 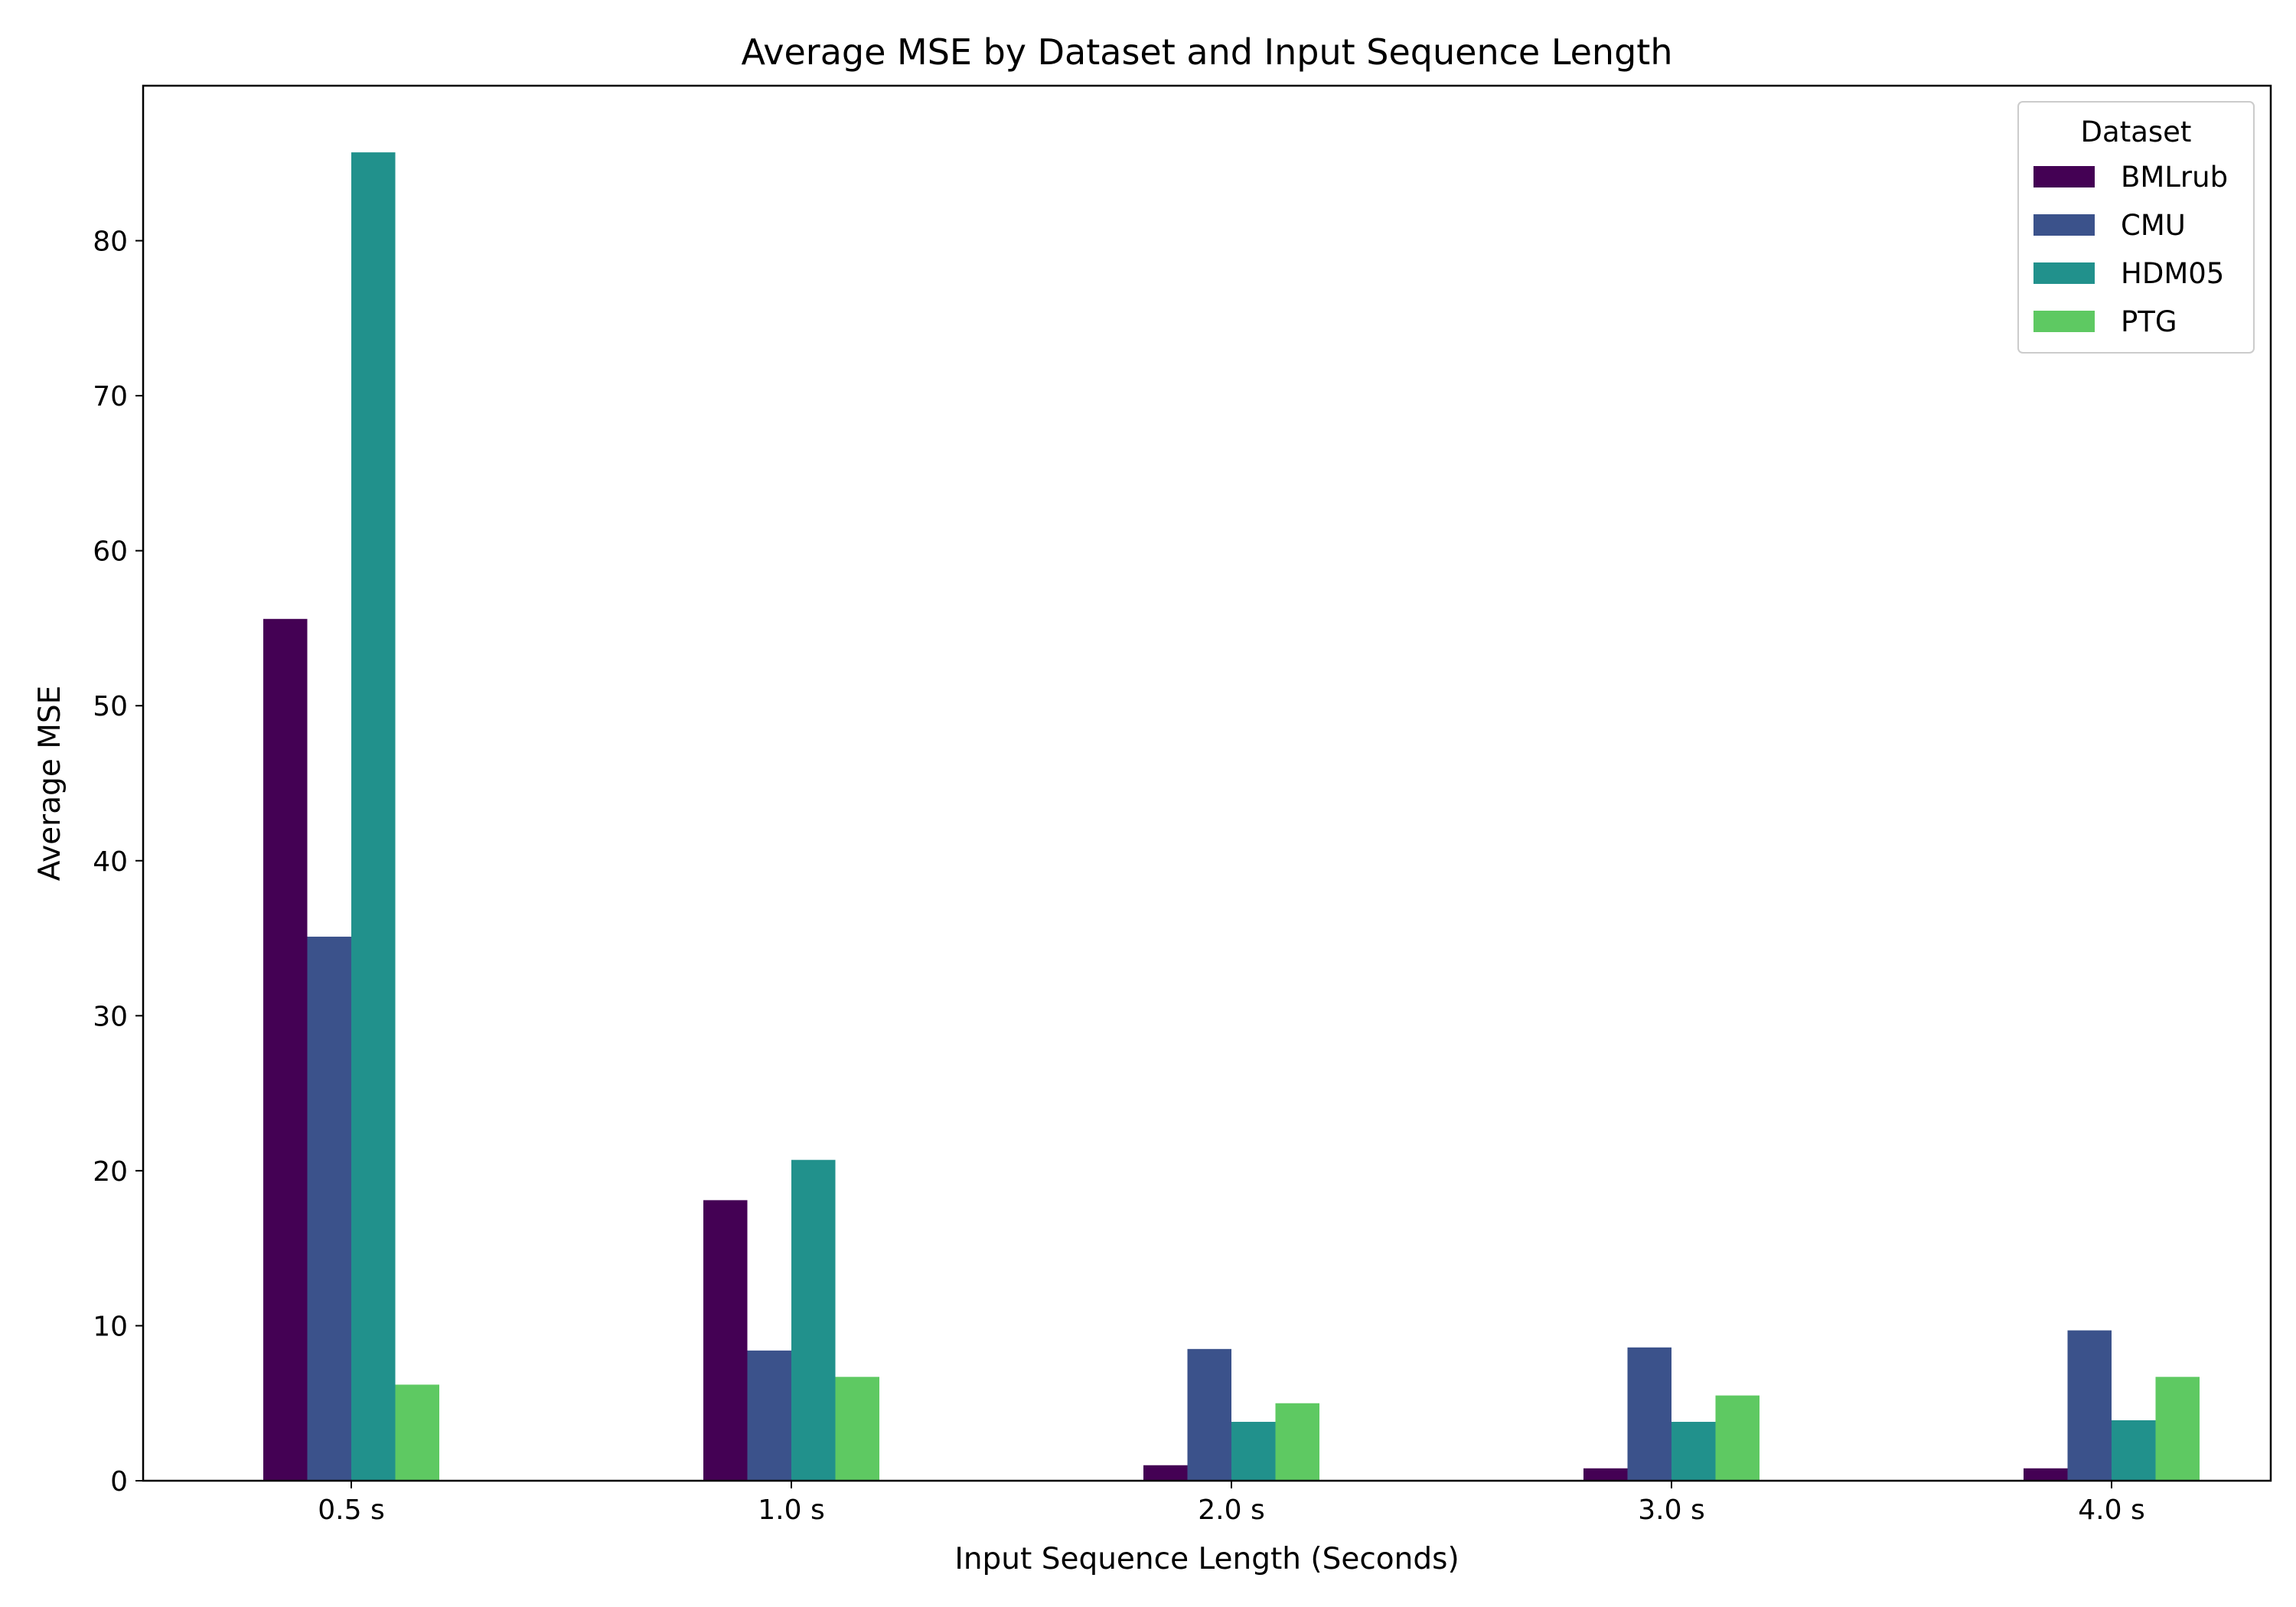 What do you see at coordinates (2136, 132) in the screenshot?
I see `legend-title: Dataset` at bounding box center [2136, 132].